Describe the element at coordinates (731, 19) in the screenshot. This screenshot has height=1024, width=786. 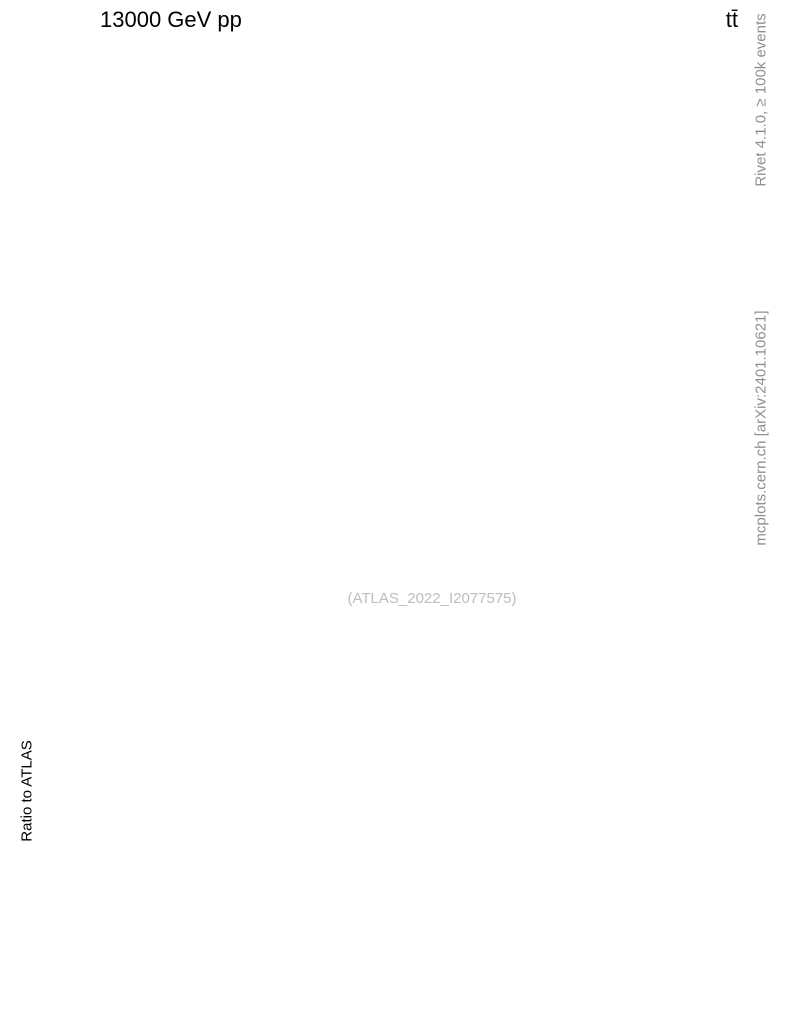
I see `header-process: tt̄` at that location.